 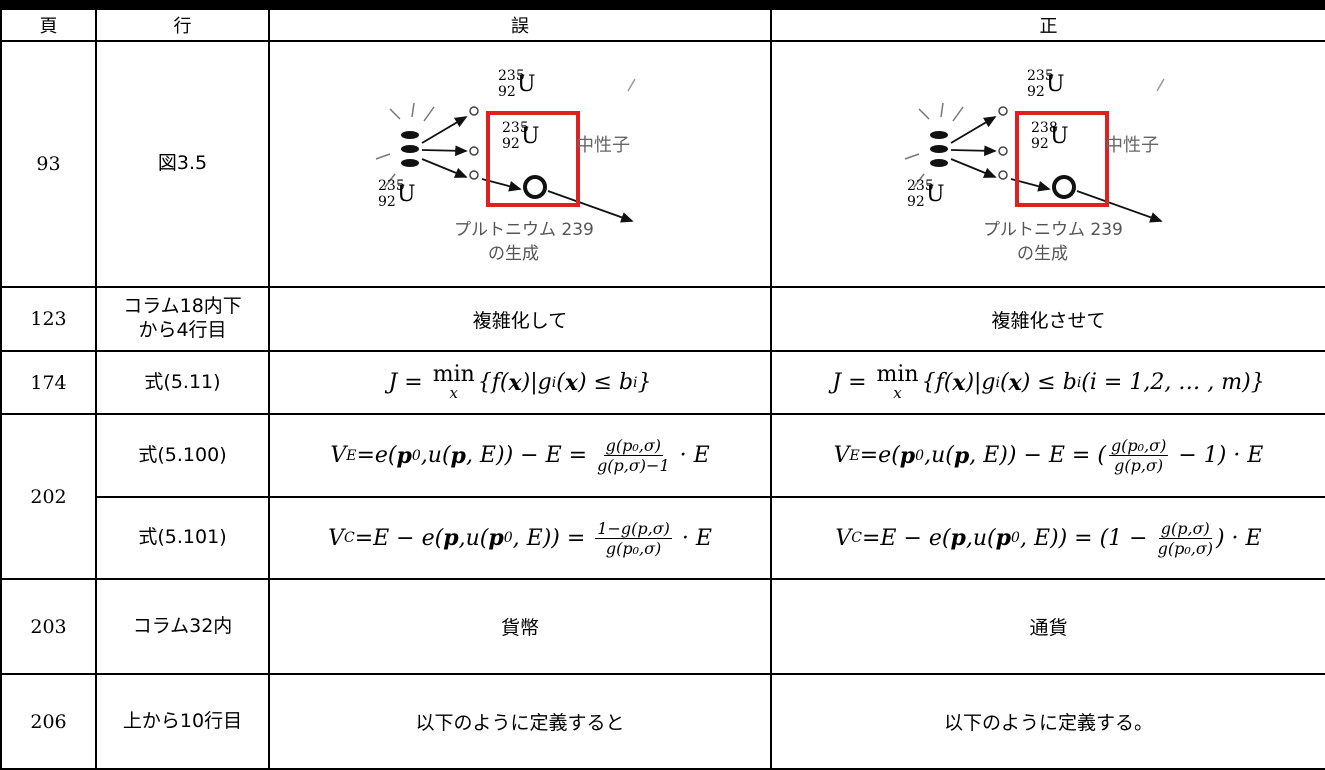 What do you see at coordinates (920, 455) in the screenshot?
I see `subscript: 0` at bounding box center [920, 455].